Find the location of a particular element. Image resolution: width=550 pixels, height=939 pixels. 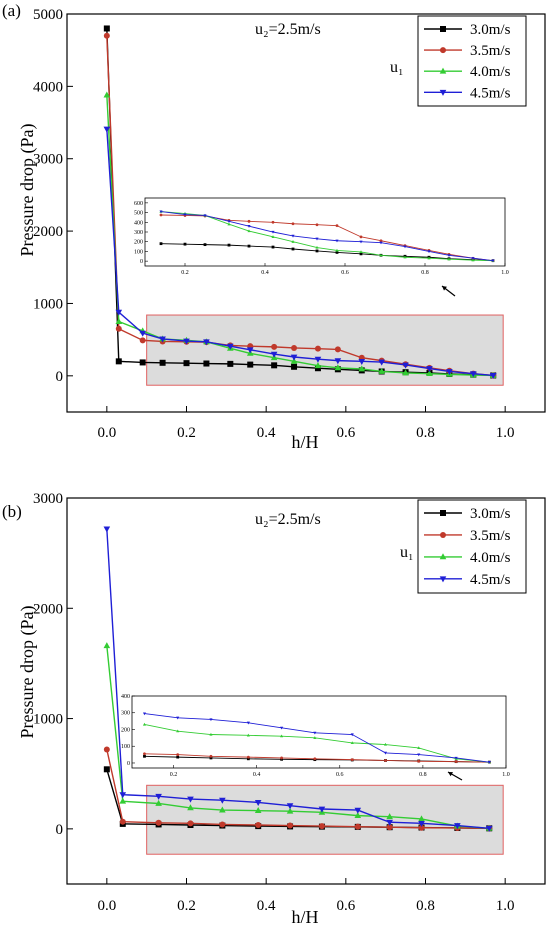

inset-y-tick-label: 200 is located at coordinates (125, 730).